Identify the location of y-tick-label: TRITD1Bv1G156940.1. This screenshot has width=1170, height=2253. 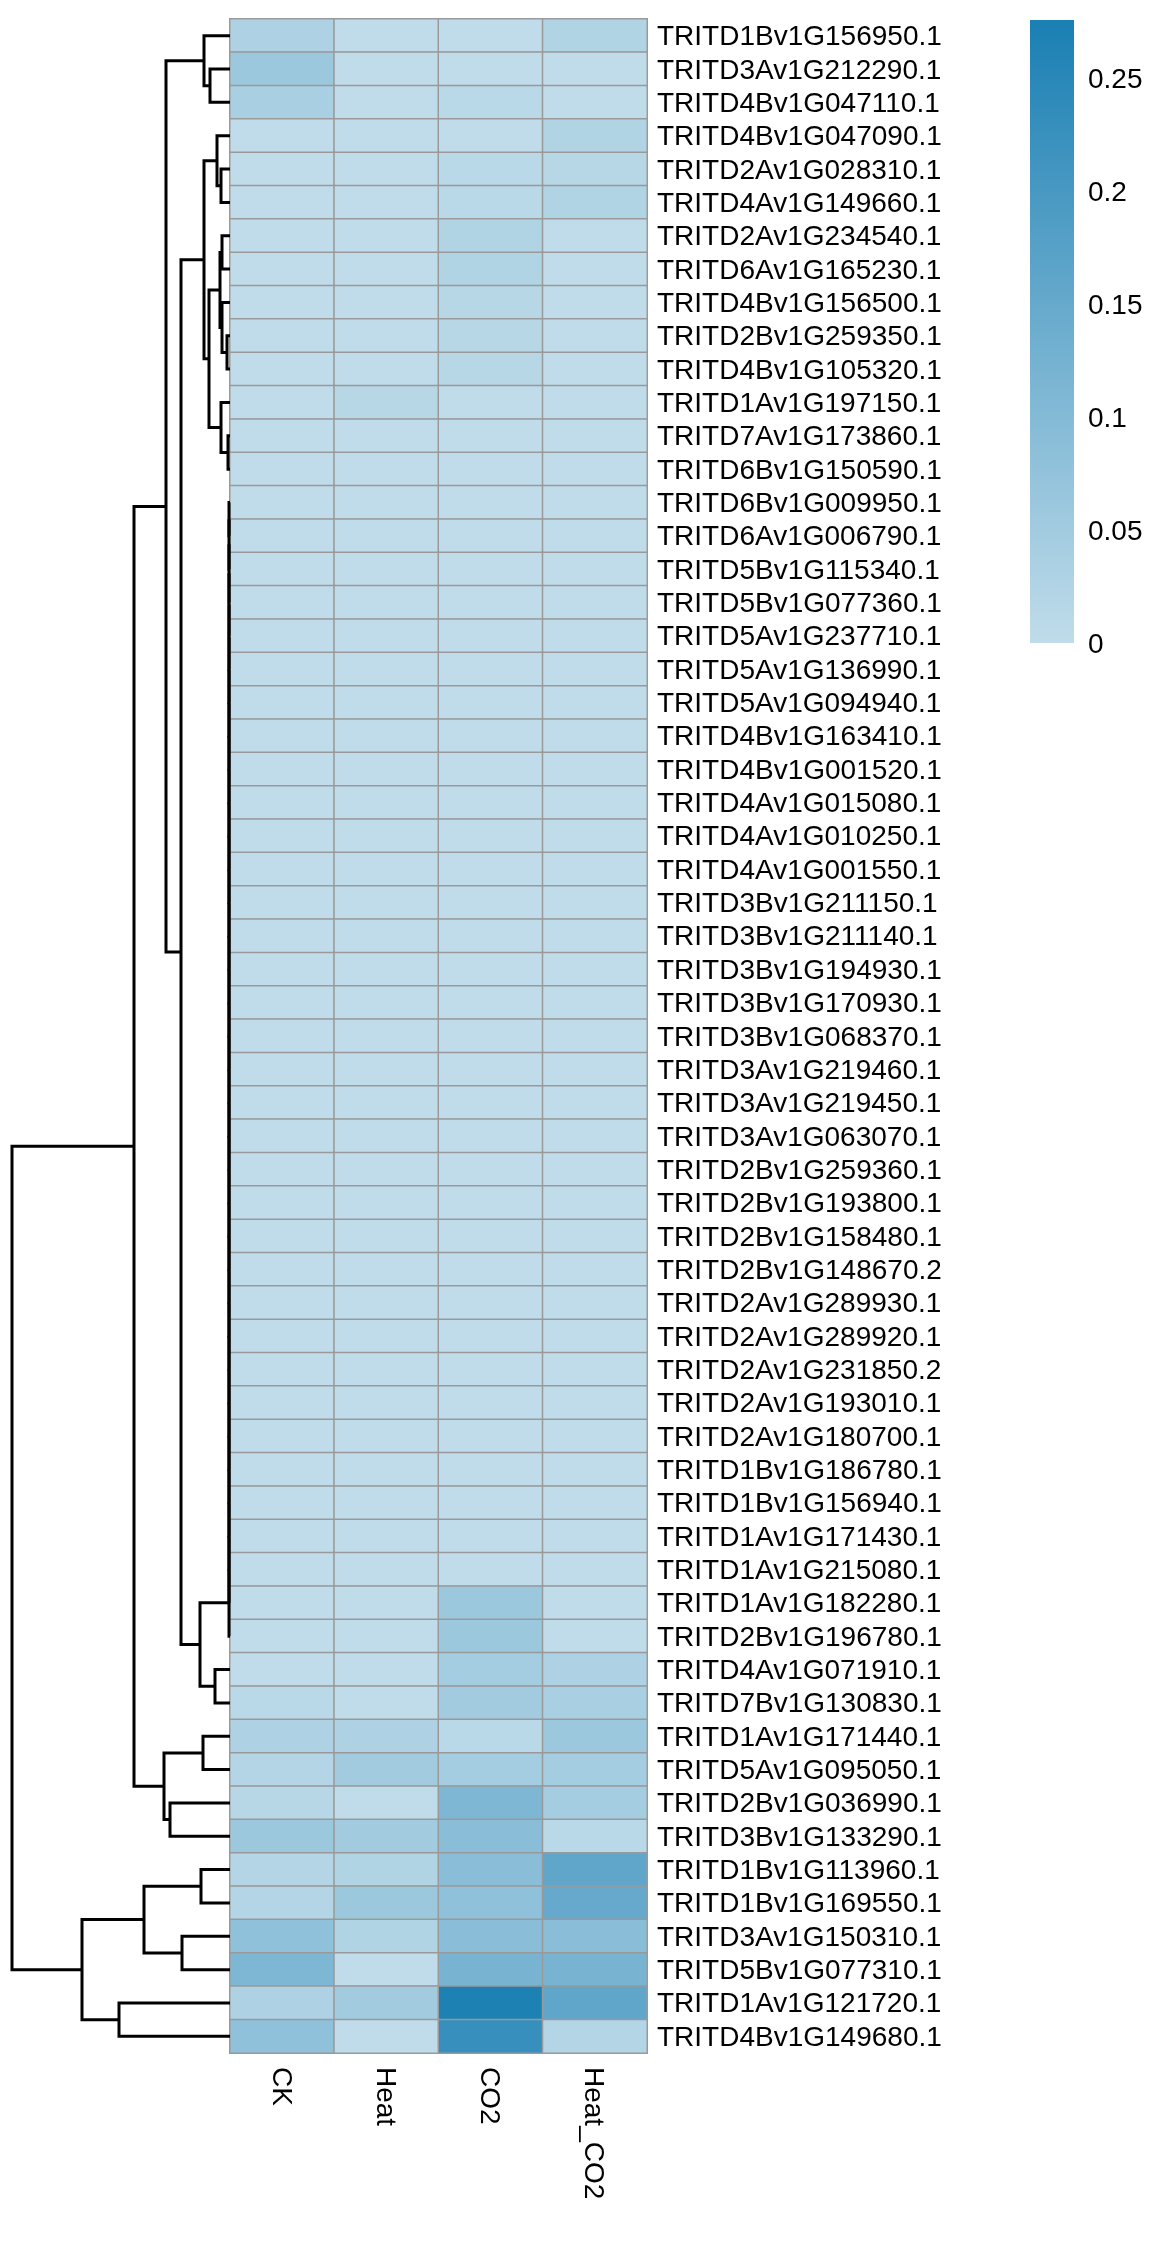
(799, 1503).